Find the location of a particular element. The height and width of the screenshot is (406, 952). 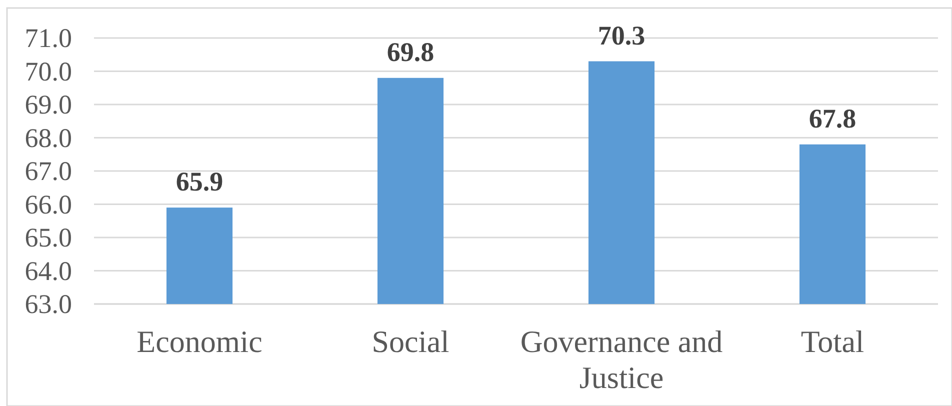

data-label: 70.3 is located at coordinates (622, 35).